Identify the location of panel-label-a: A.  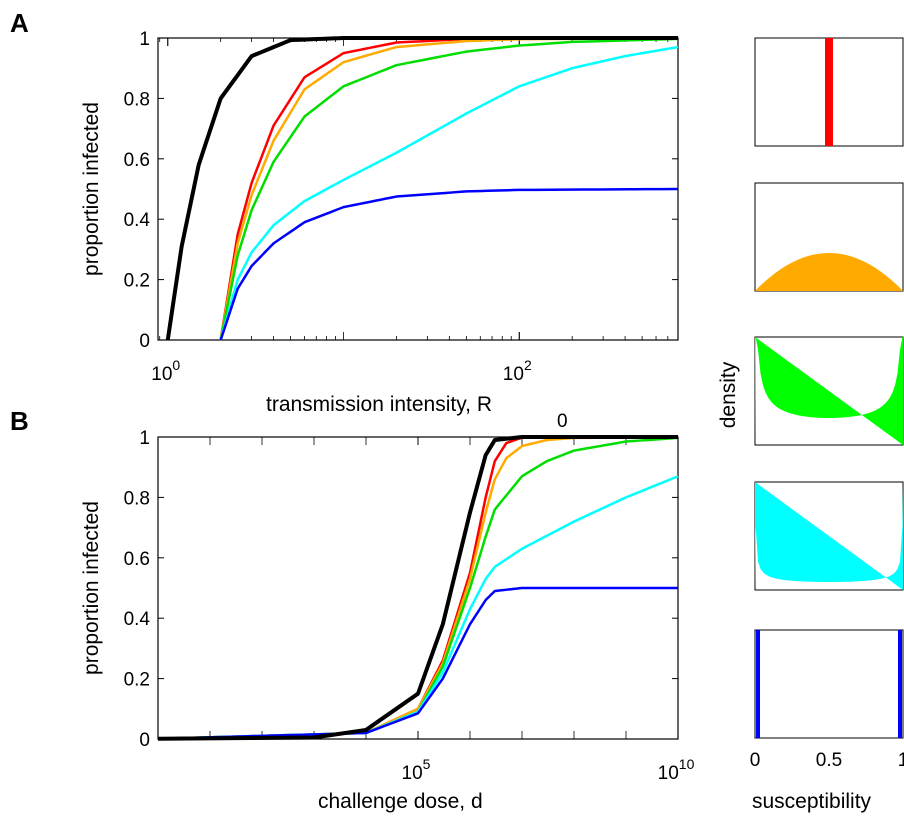
(19, 23).